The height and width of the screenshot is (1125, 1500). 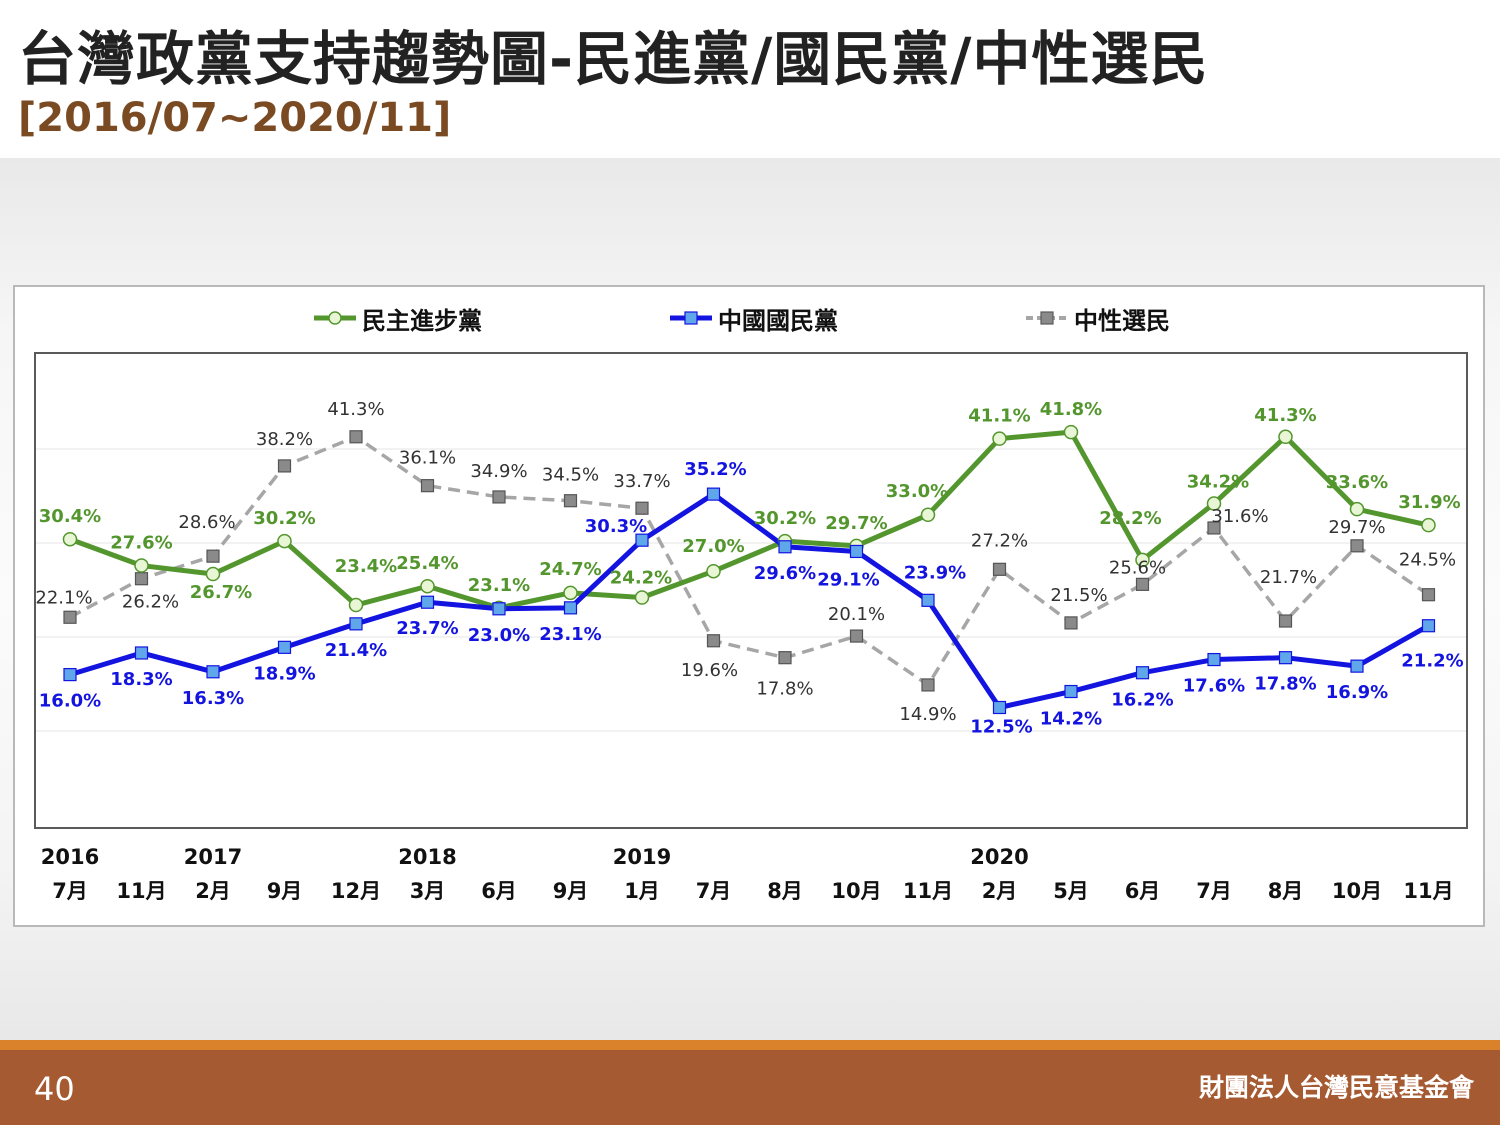 I want to click on x-year-label: 2016, so click(x=70, y=857).